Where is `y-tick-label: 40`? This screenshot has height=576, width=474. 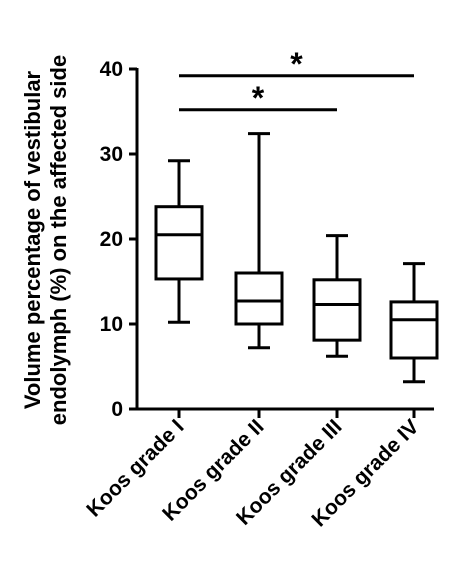 y-tick-label: 40 is located at coordinates (111, 69).